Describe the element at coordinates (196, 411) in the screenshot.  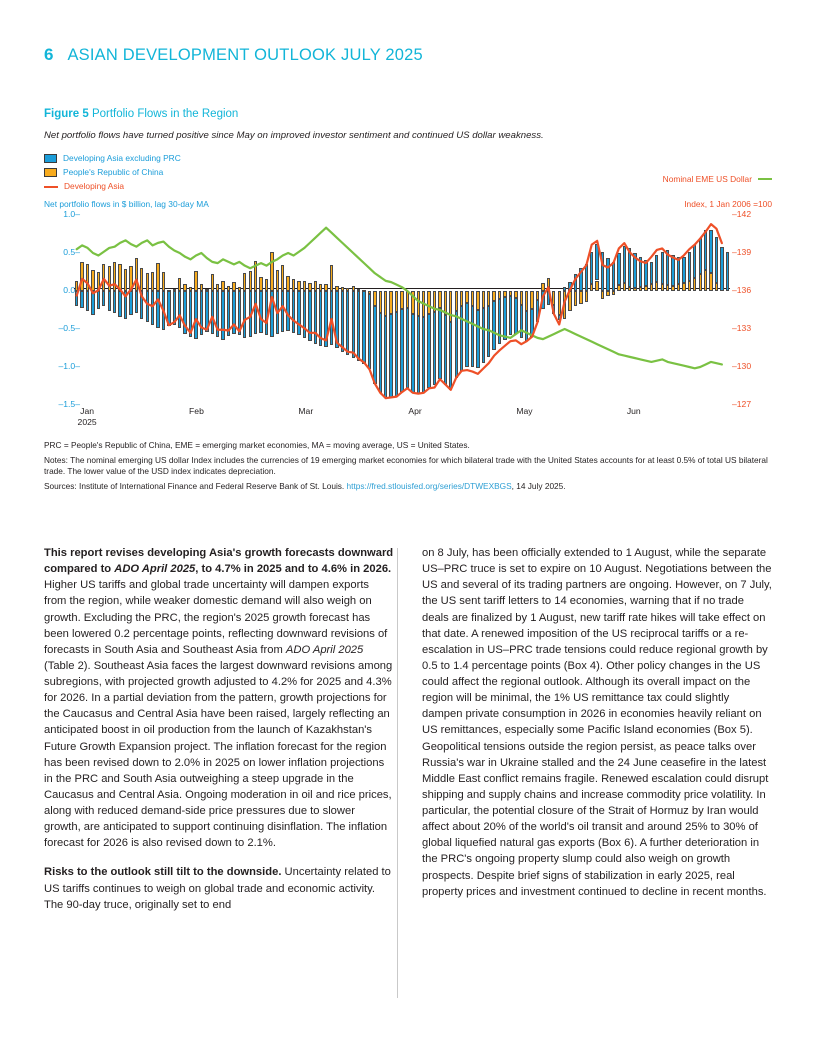
I see `x-axis-tick: Feb` at that location.